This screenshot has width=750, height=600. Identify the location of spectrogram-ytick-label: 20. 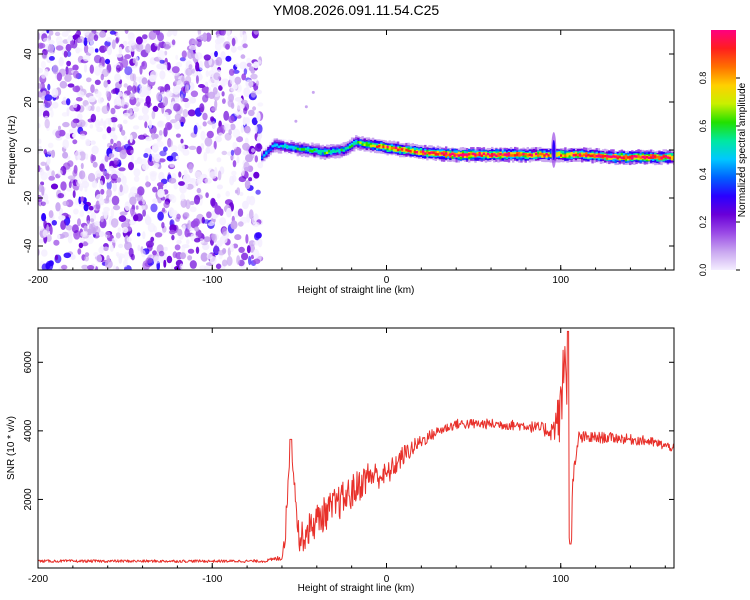
(28, 102).